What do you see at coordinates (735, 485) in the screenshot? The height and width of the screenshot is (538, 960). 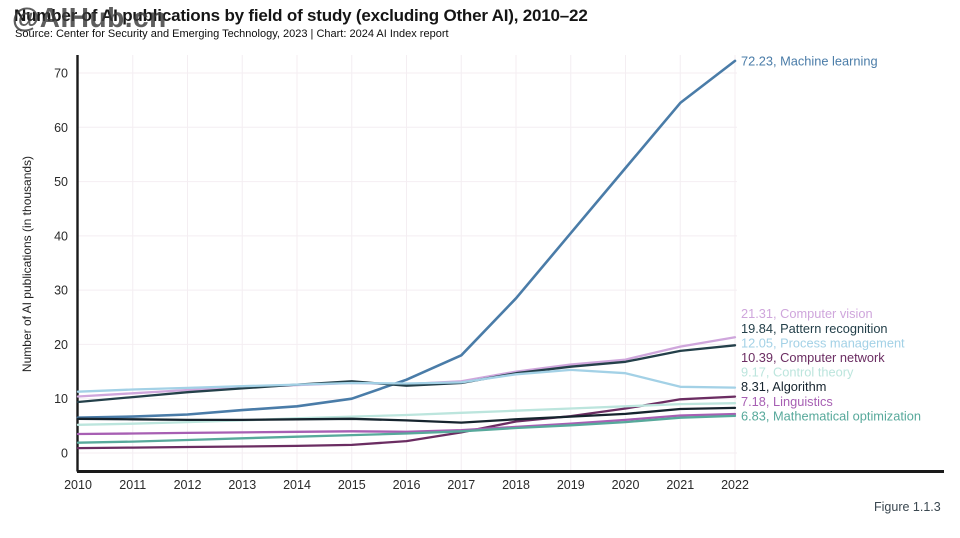 I see `x-tick-label: 2022` at bounding box center [735, 485].